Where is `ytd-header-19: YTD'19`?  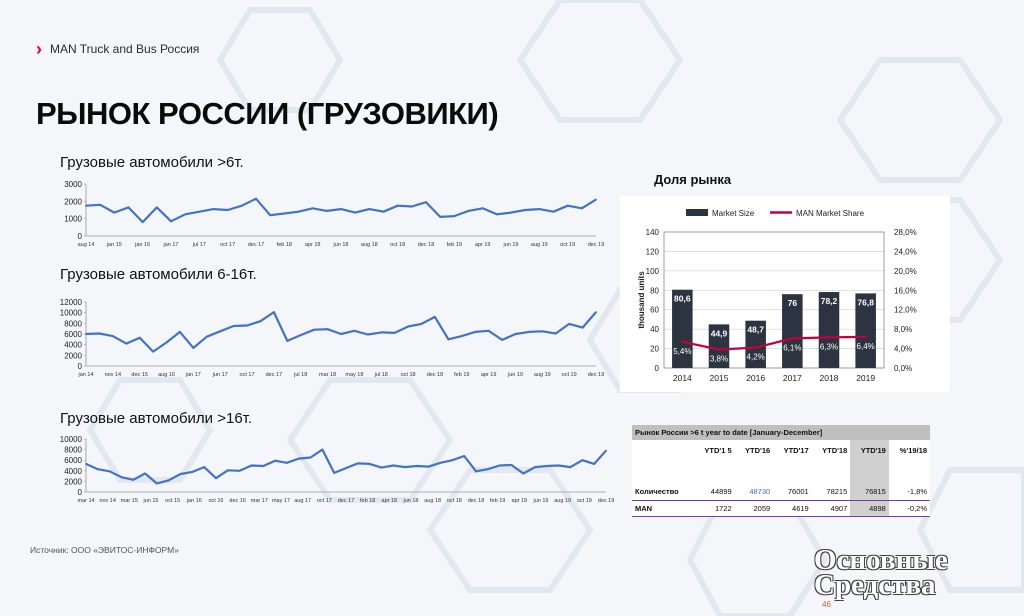 ytd-header-19: YTD'19 is located at coordinates (869, 455).